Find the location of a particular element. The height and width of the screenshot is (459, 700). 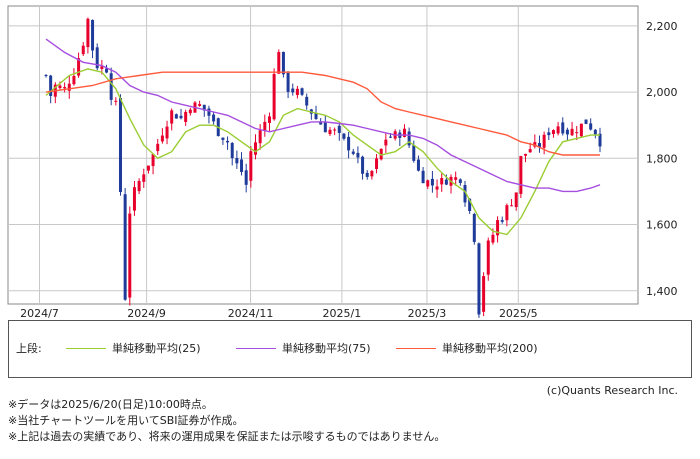

y-tick-label: 2,000 is located at coordinates (662, 92).